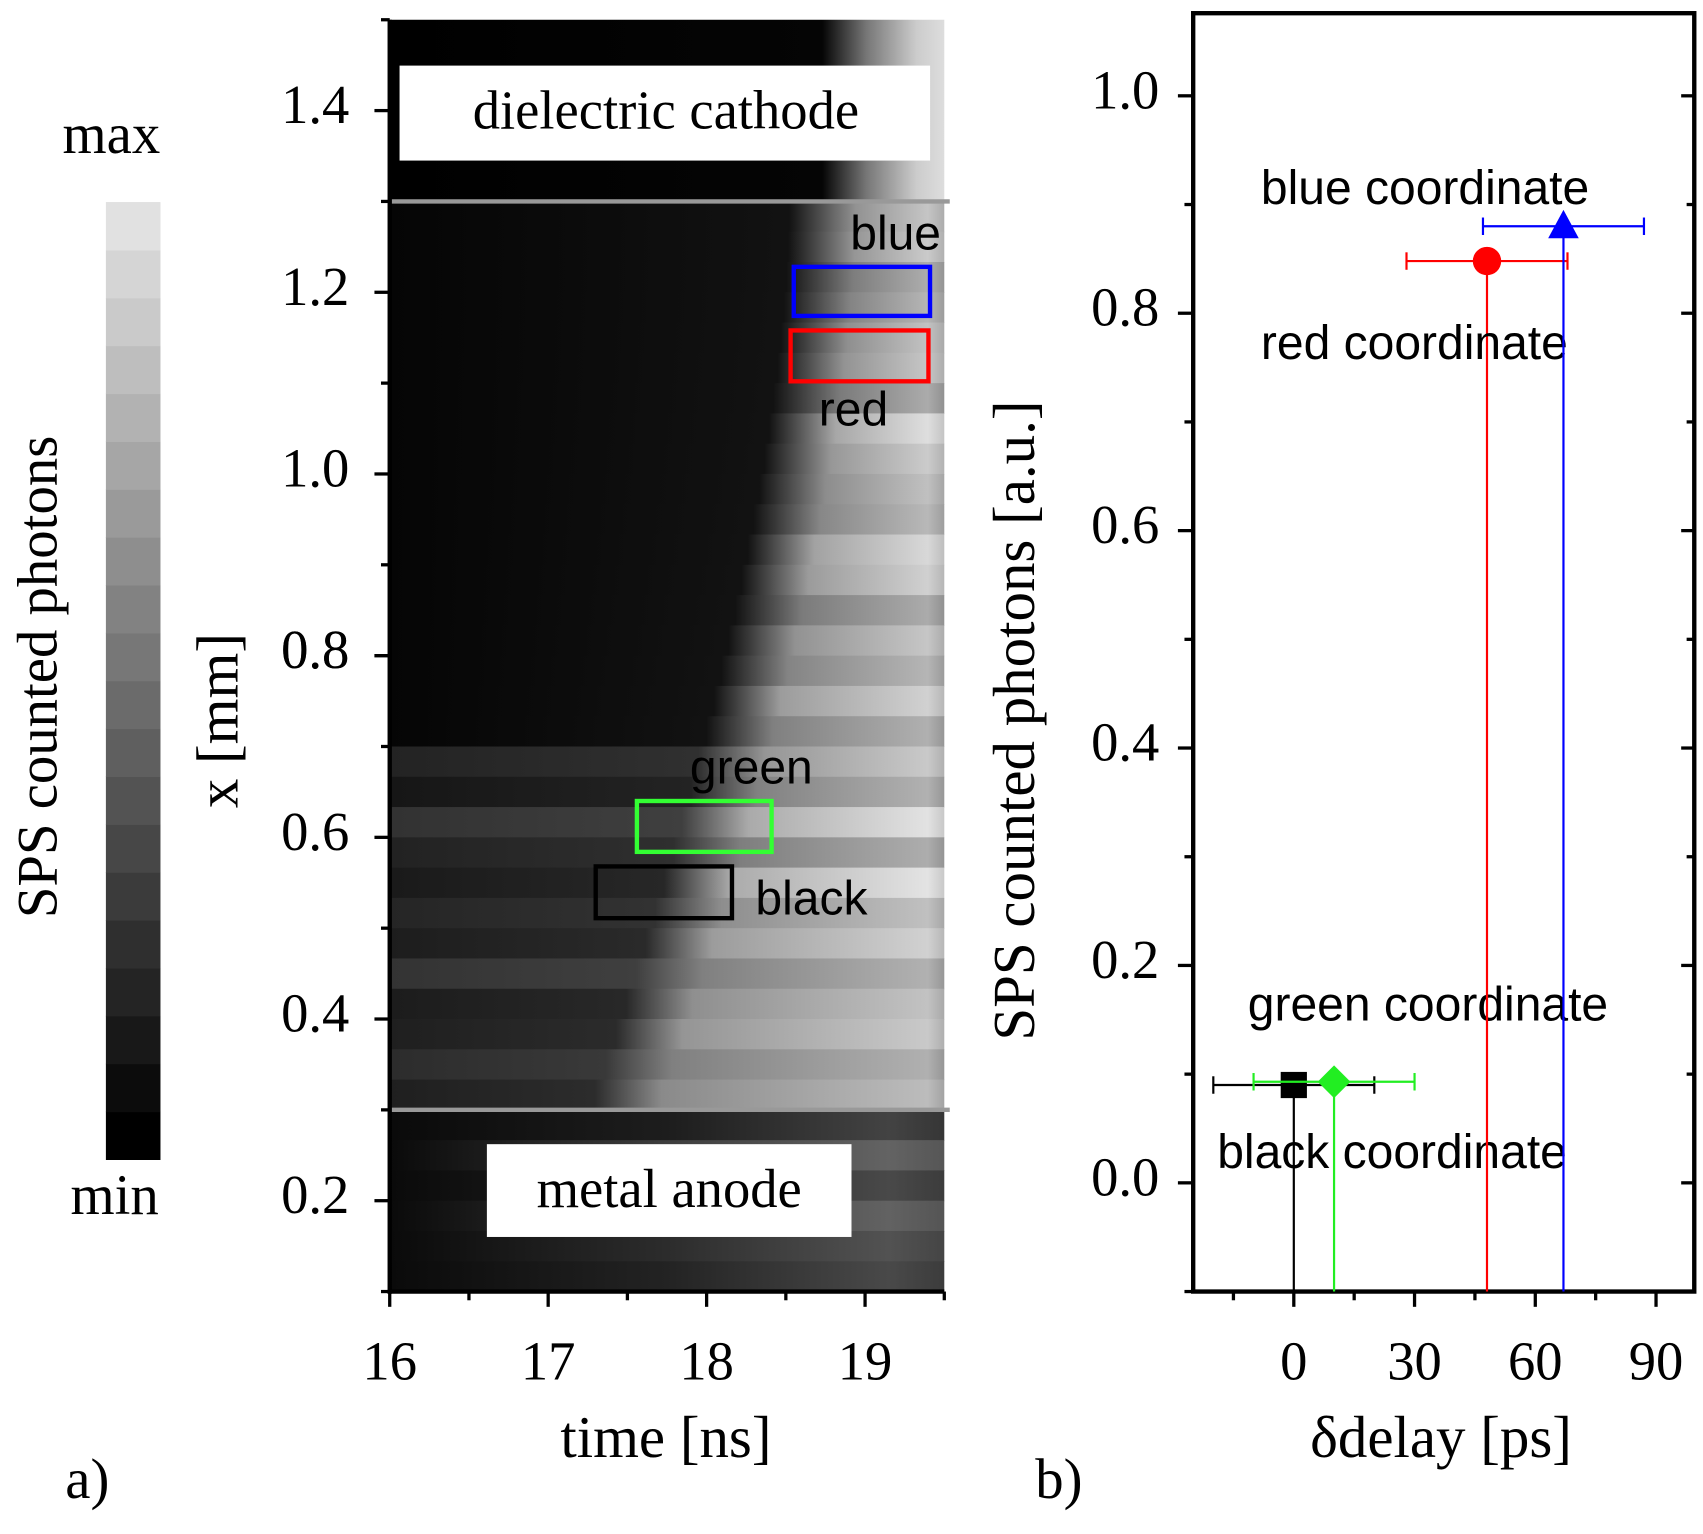 The width and height of the screenshot is (1703, 1534). What do you see at coordinates (315, 104) in the screenshot?
I see `y-tick-label: 1.4` at bounding box center [315, 104].